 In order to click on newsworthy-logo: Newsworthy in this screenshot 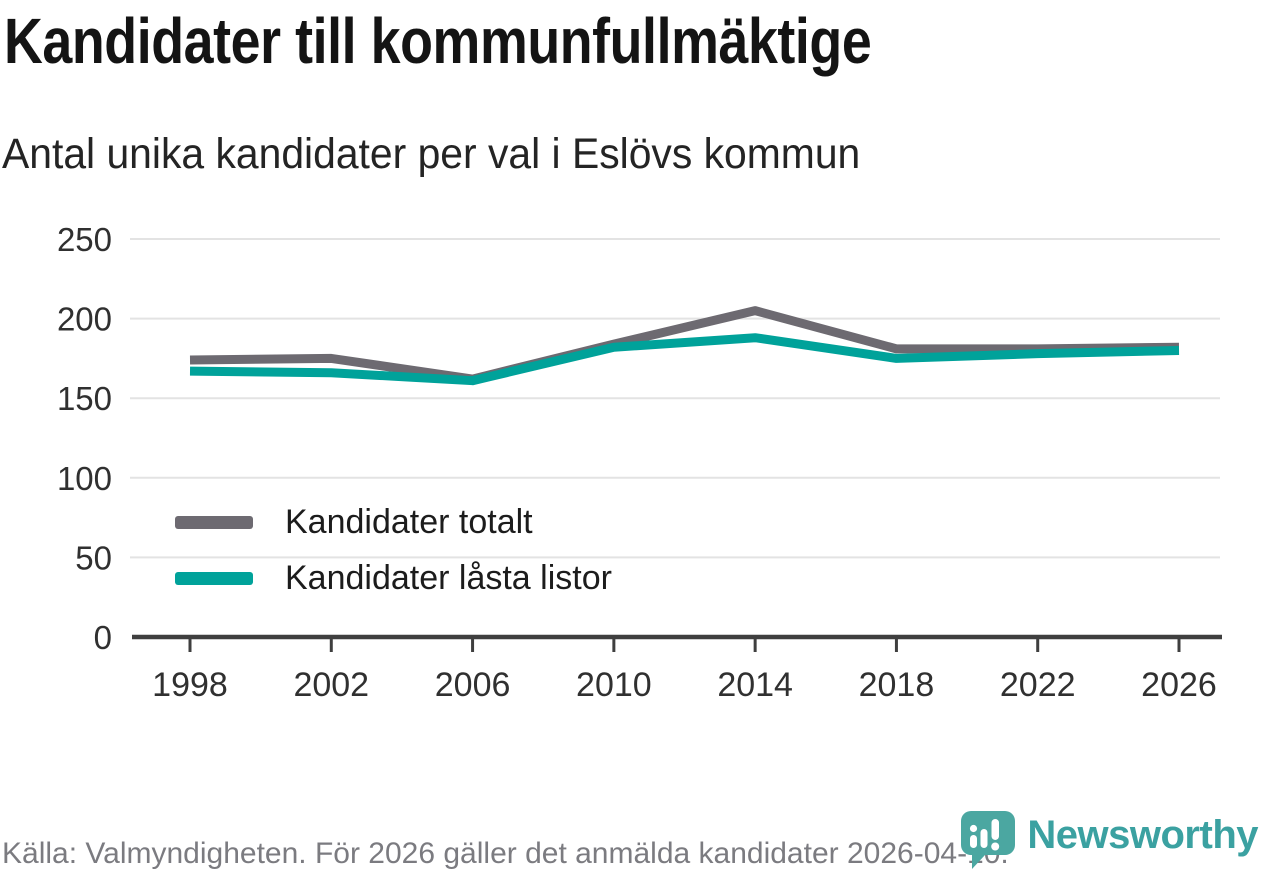, I will do `click(1107, 840)`.